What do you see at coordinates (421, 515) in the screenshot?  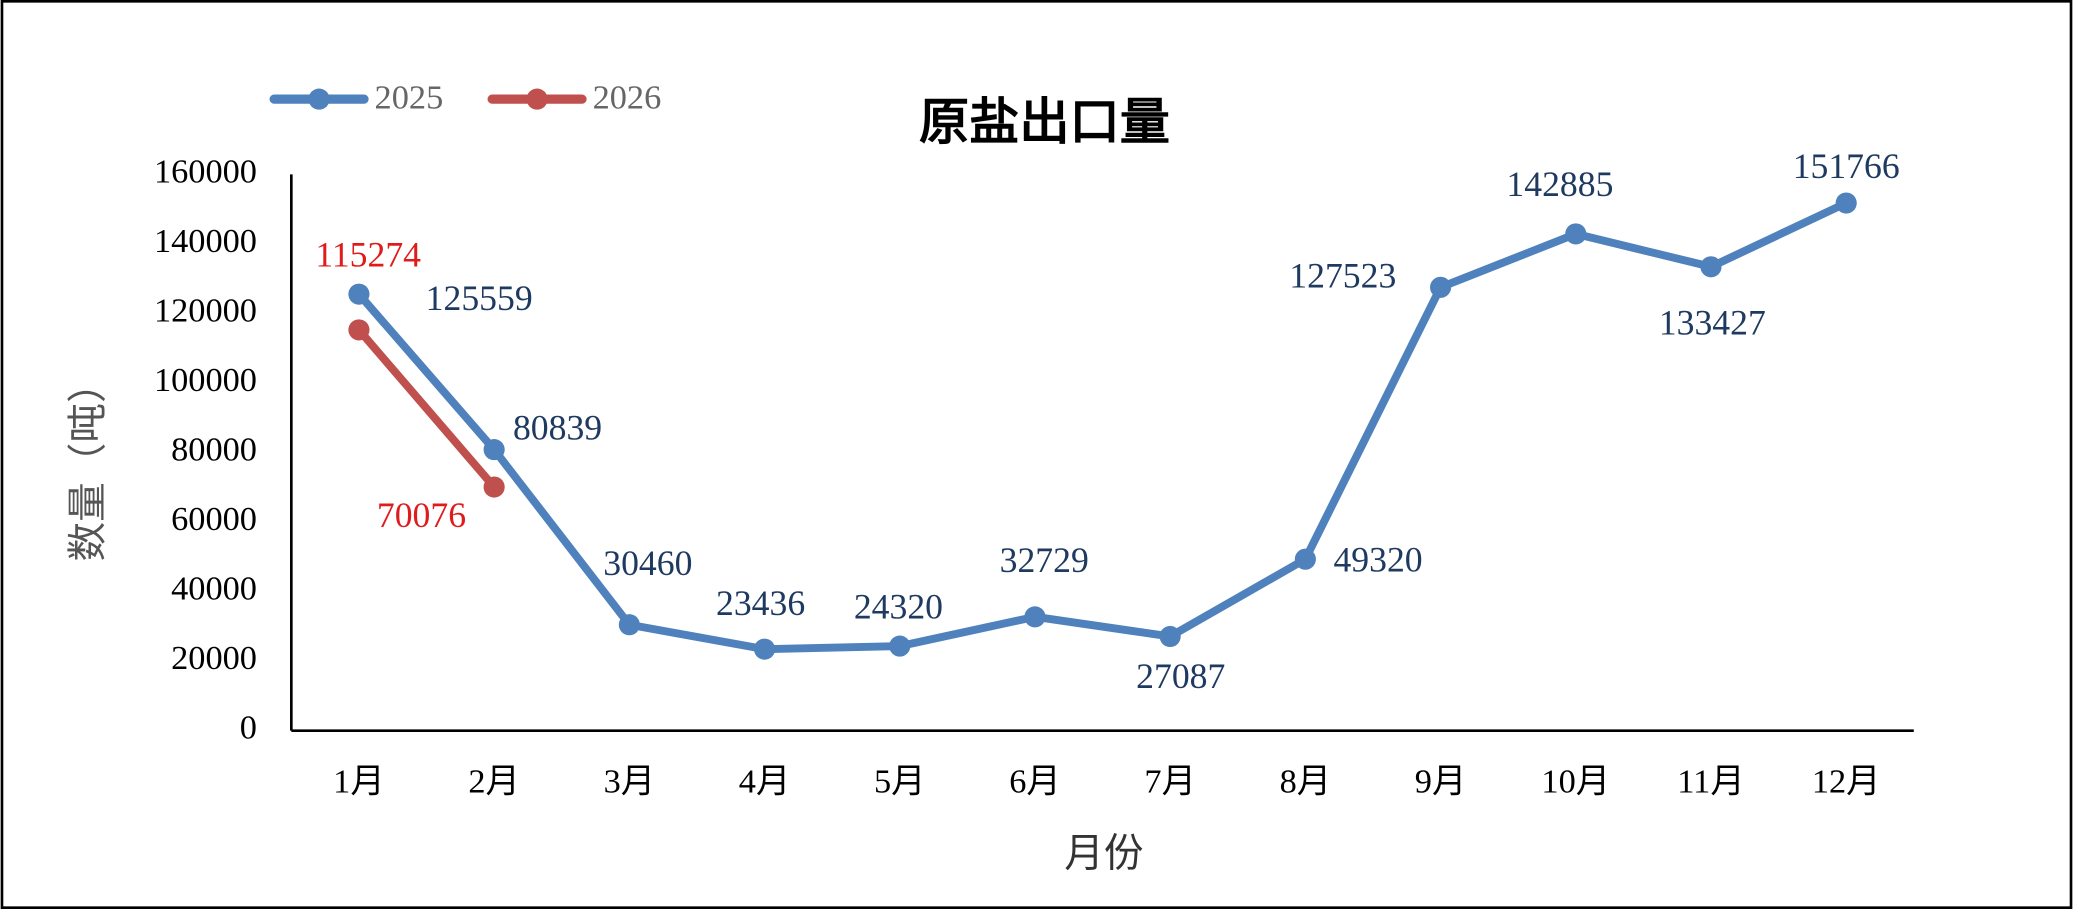 I see `data-label: 70076` at bounding box center [421, 515].